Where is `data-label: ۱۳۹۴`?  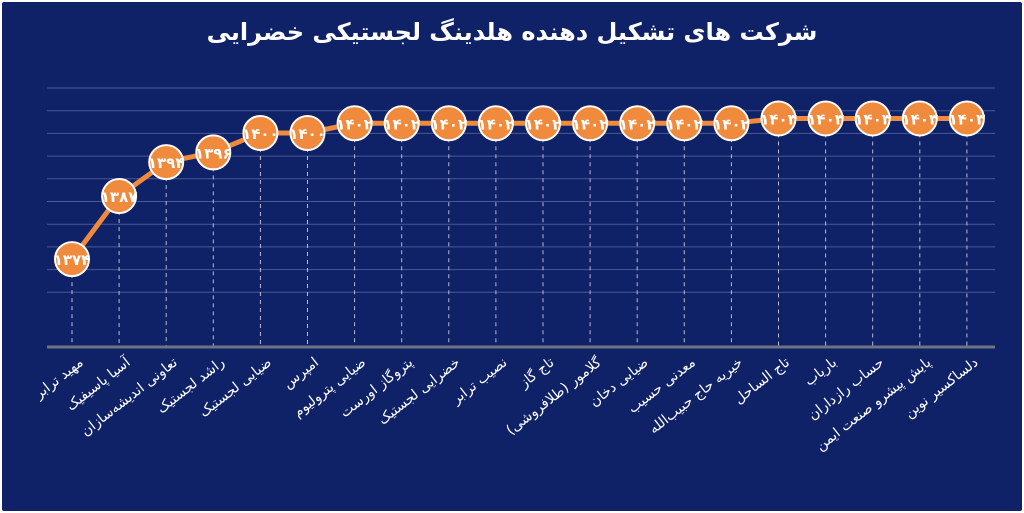
data-label: ۱۳۹۴ is located at coordinates (166, 163).